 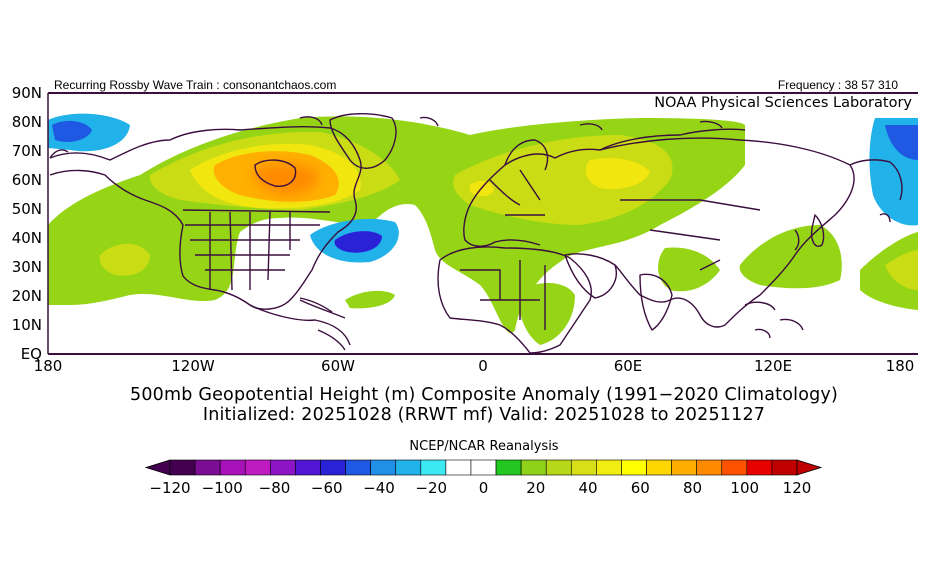 What do you see at coordinates (837, 85) in the screenshot?
I see `header-frequency-text: Frequency : 38 57 310` at bounding box center [837, 85].